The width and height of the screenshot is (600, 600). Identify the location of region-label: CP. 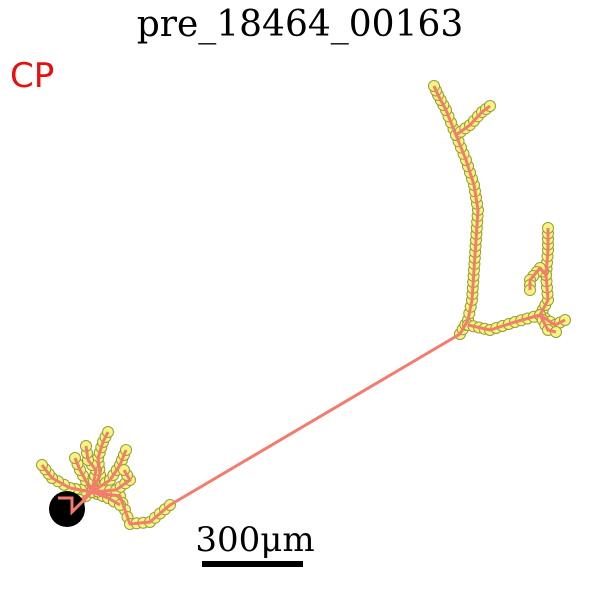
(32, 76).